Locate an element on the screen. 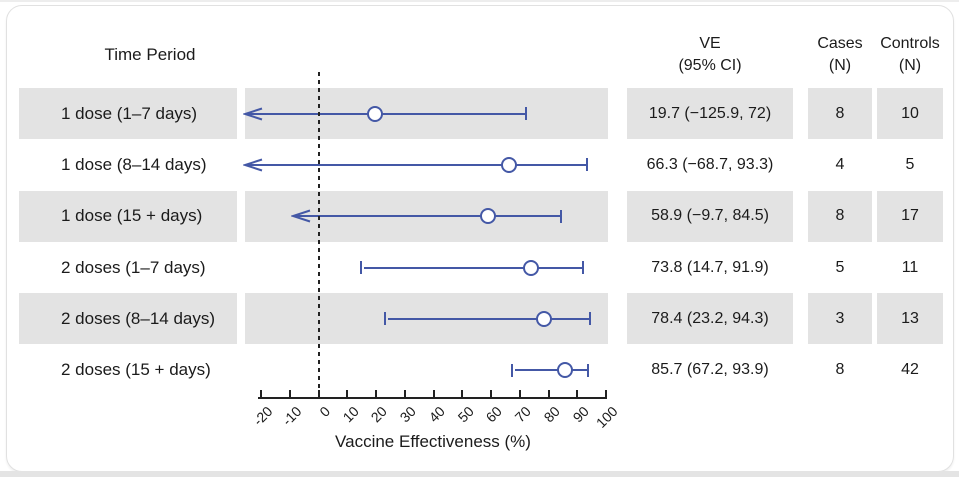 This screenshot has height=477, width=959. column-header-ve: VE (95% CI) is located at coordinates (710, 55).